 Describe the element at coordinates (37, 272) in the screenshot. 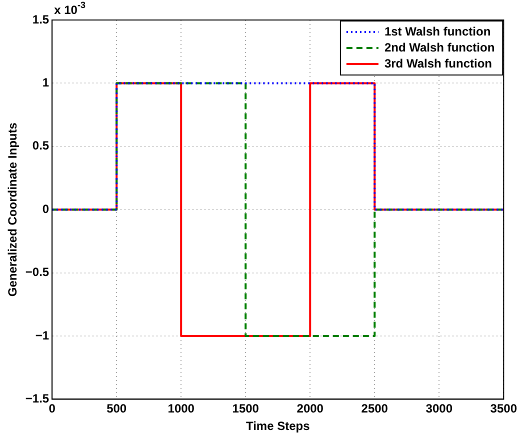

I see `y-tick-label: −0.5` at that location.